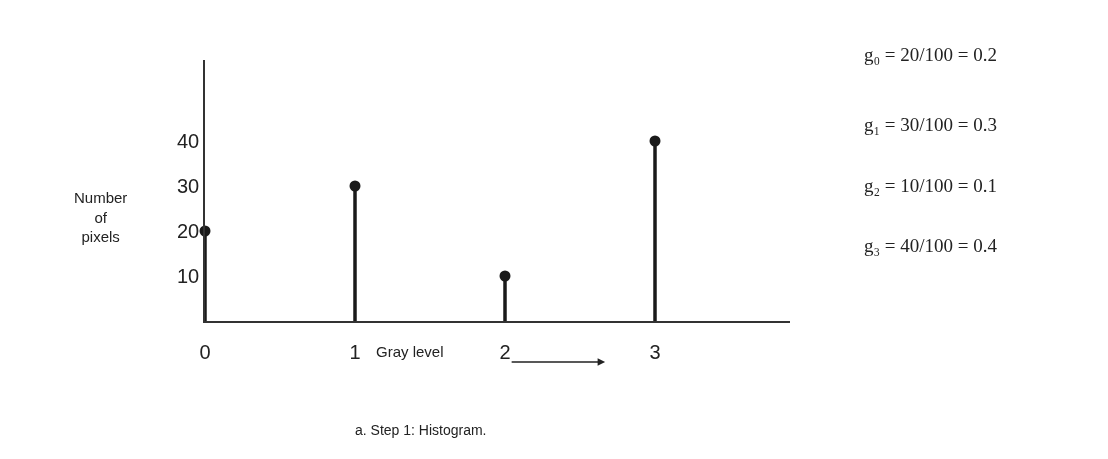 This screenshot has height=459, width=1108. Describe the element at coordinates (931, 185) in the screenshot. I see `text: g₂ = 10/100 = 0.1` at that location.